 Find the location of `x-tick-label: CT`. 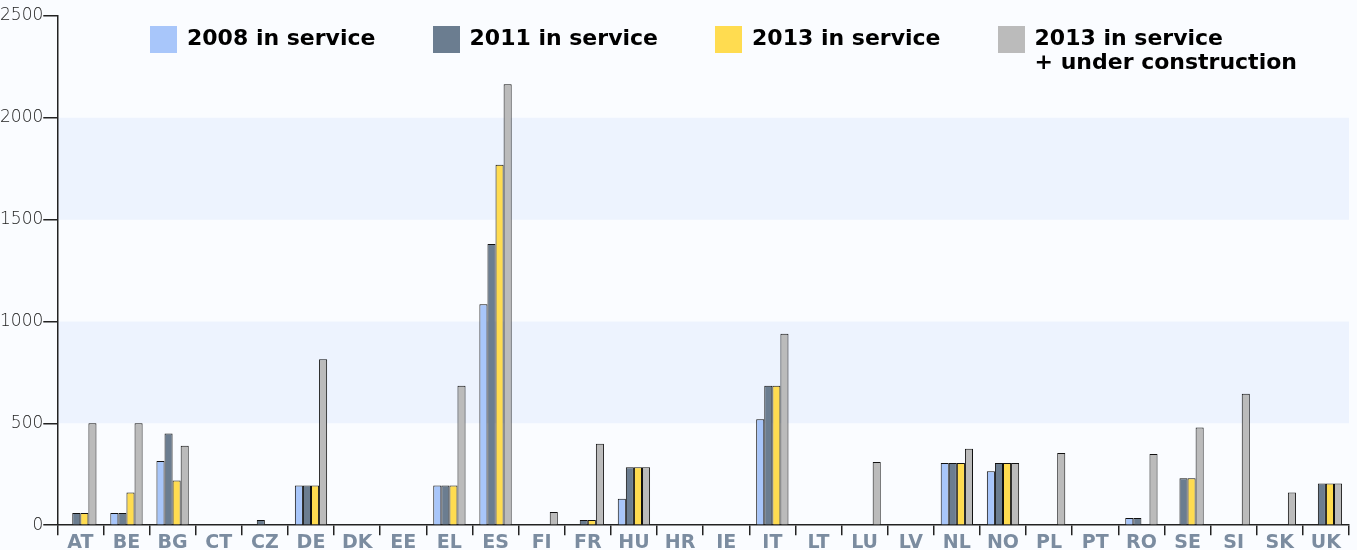

x-tick-label: CT is located at coordinates (219, 539).